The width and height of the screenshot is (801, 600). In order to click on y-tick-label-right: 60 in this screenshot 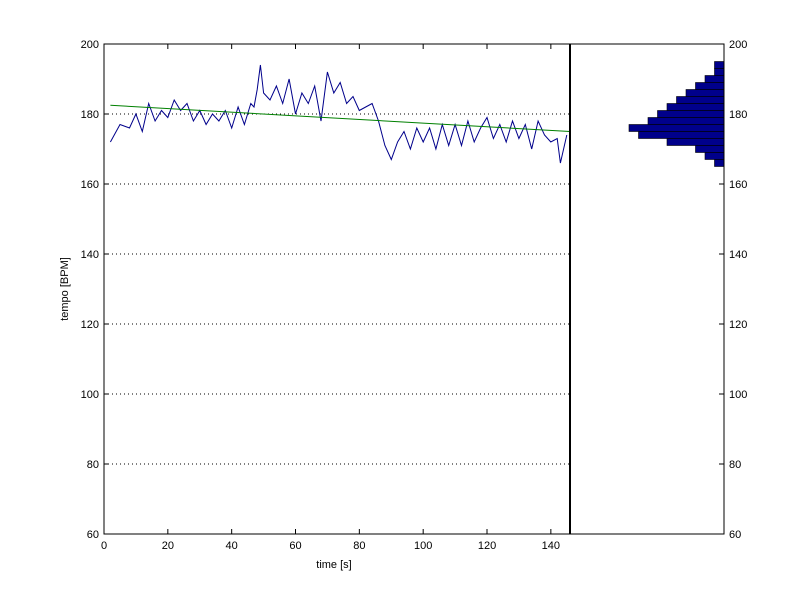, I will do `click(735, 535)`.